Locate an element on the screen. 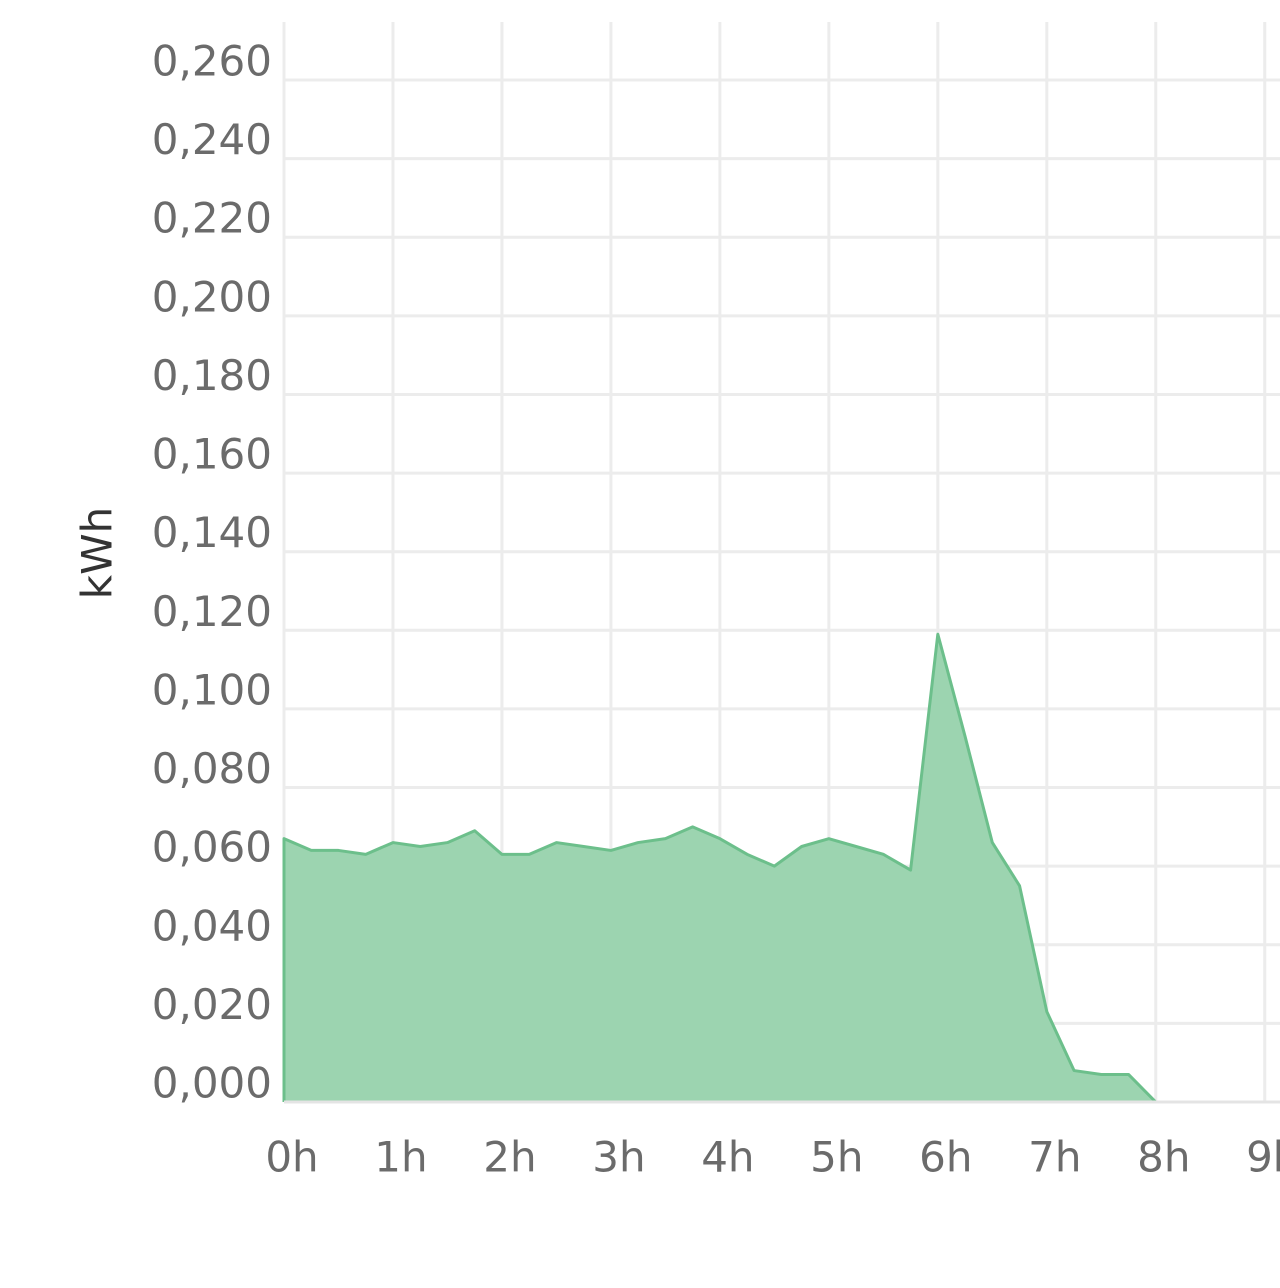 The width and height of the screenshot is (1280, 1288). x-tick-label: 0h is located at coordinates (291, 1157).